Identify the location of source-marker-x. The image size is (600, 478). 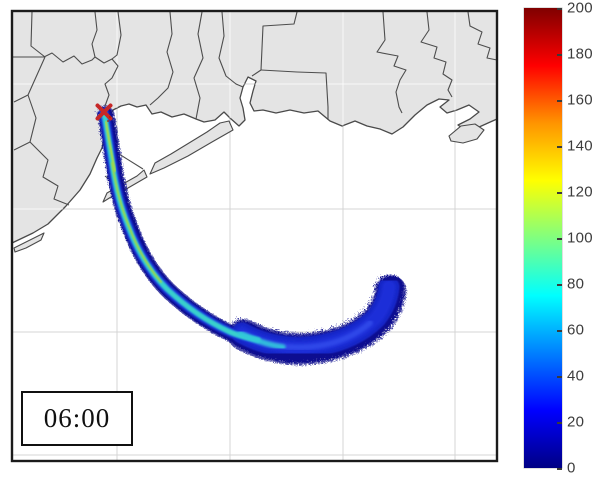
(104, 112).